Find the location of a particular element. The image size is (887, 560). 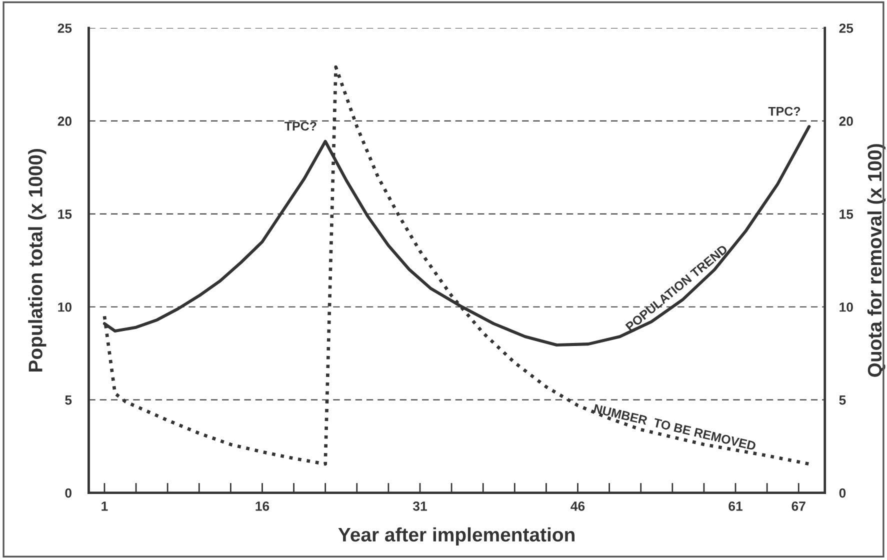

y2-tick-label: 5 is located at coordinates (842, 400).